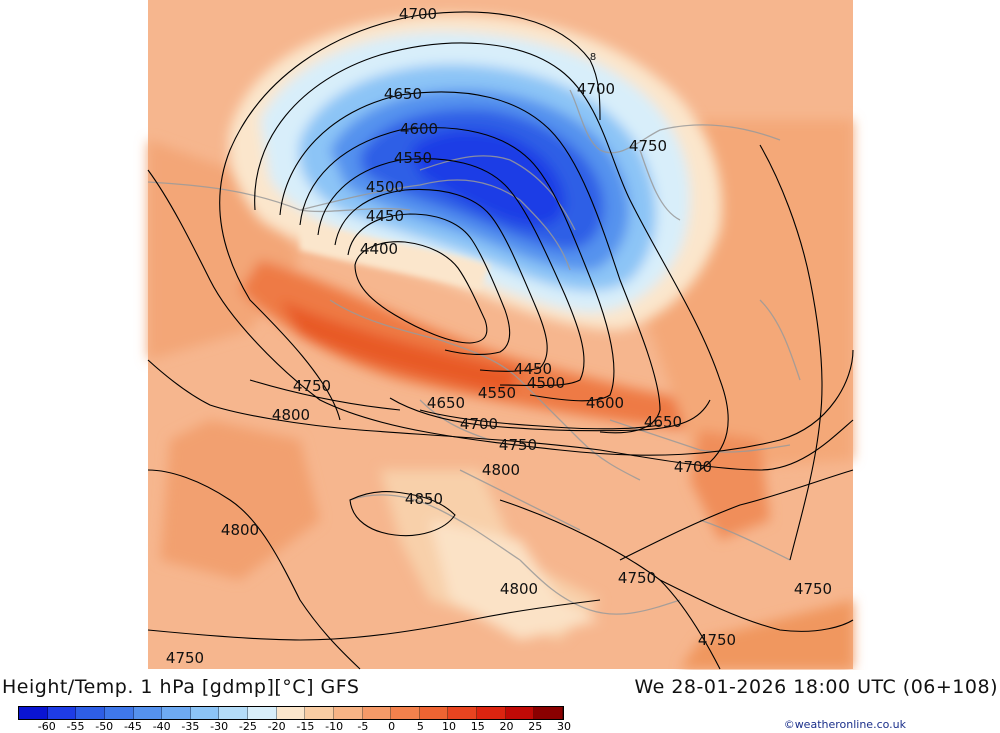 This screenshot has width=1000, height=733. I want to click on colorbar-tick-label: -60, so click(46, 726).